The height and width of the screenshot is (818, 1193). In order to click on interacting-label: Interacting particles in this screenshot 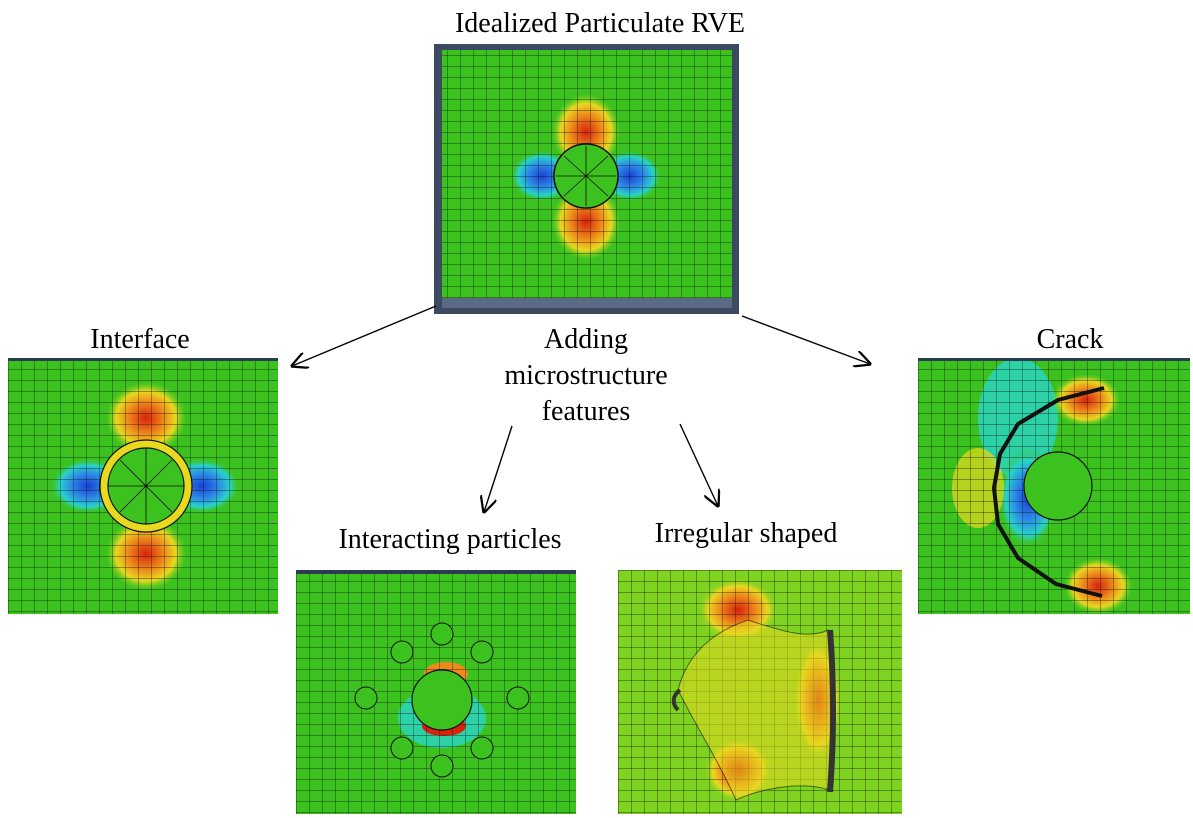, I will do `click(450, 539)`.